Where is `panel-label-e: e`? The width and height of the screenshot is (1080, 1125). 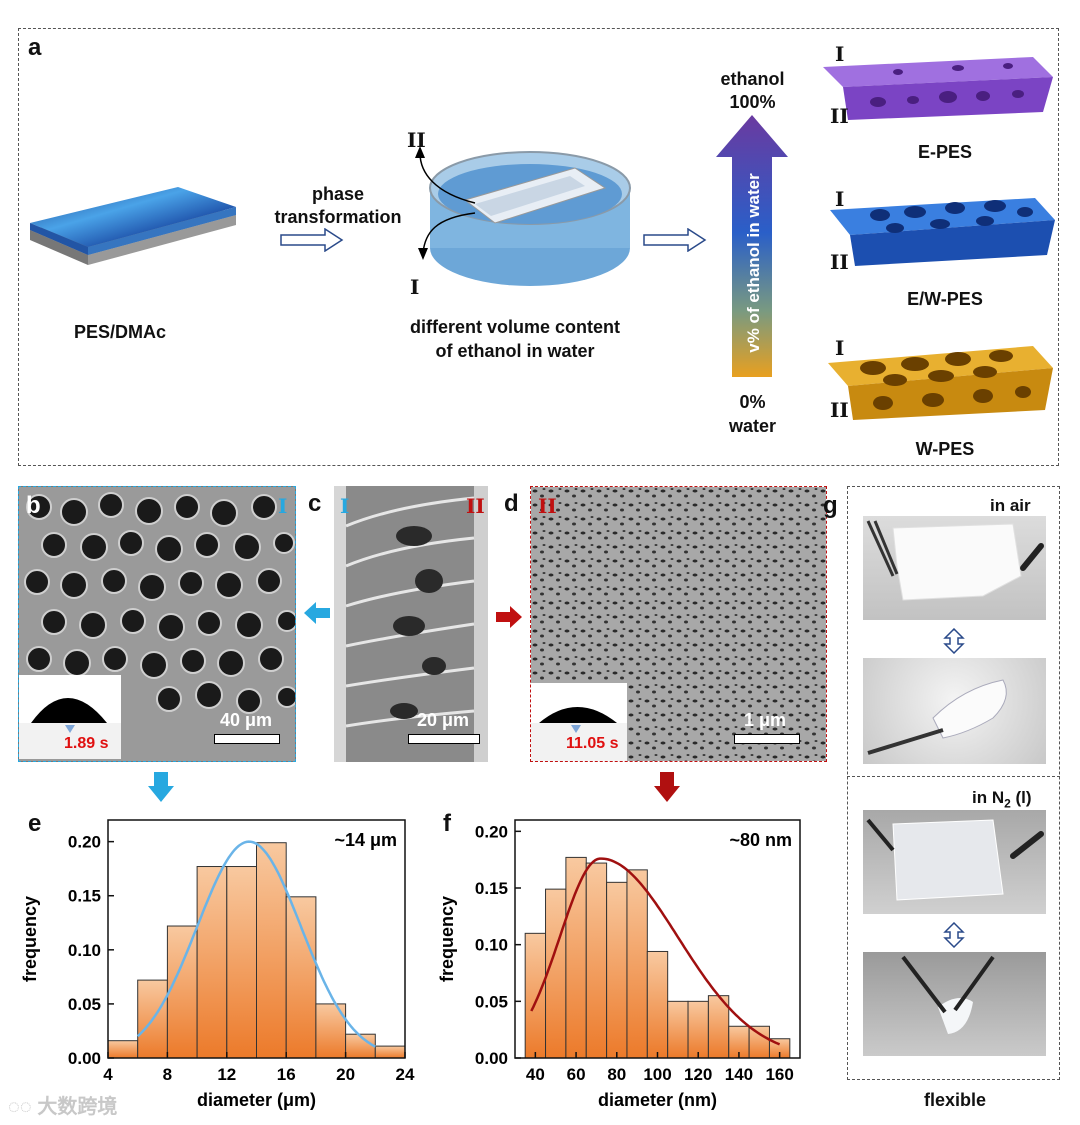 panel-label-e: e is located at coordinates (35, 823).